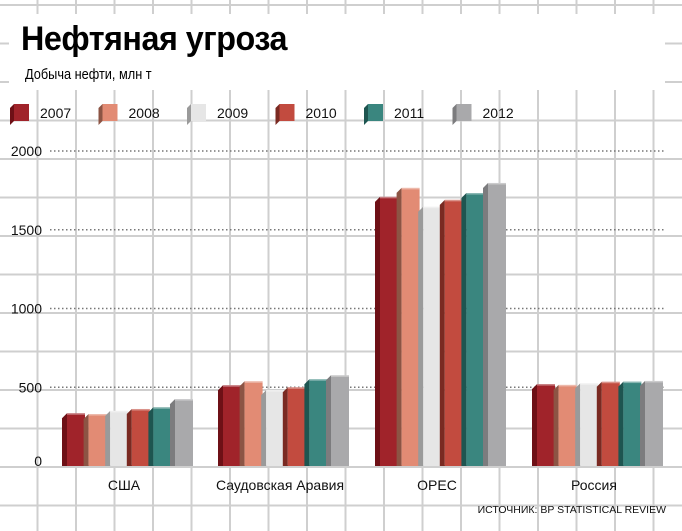 The height and width of the screenshot is (531, 682). I want to click on legend-label: 2007, so click(55, 113).